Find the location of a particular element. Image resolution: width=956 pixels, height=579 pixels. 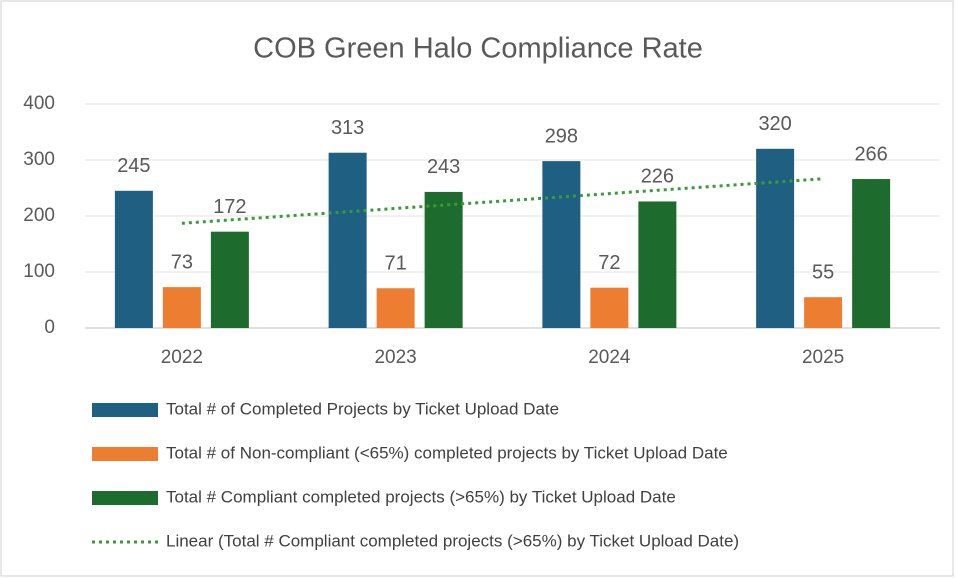

x-tick-label: 2023 is located at coordinates (395, 357).